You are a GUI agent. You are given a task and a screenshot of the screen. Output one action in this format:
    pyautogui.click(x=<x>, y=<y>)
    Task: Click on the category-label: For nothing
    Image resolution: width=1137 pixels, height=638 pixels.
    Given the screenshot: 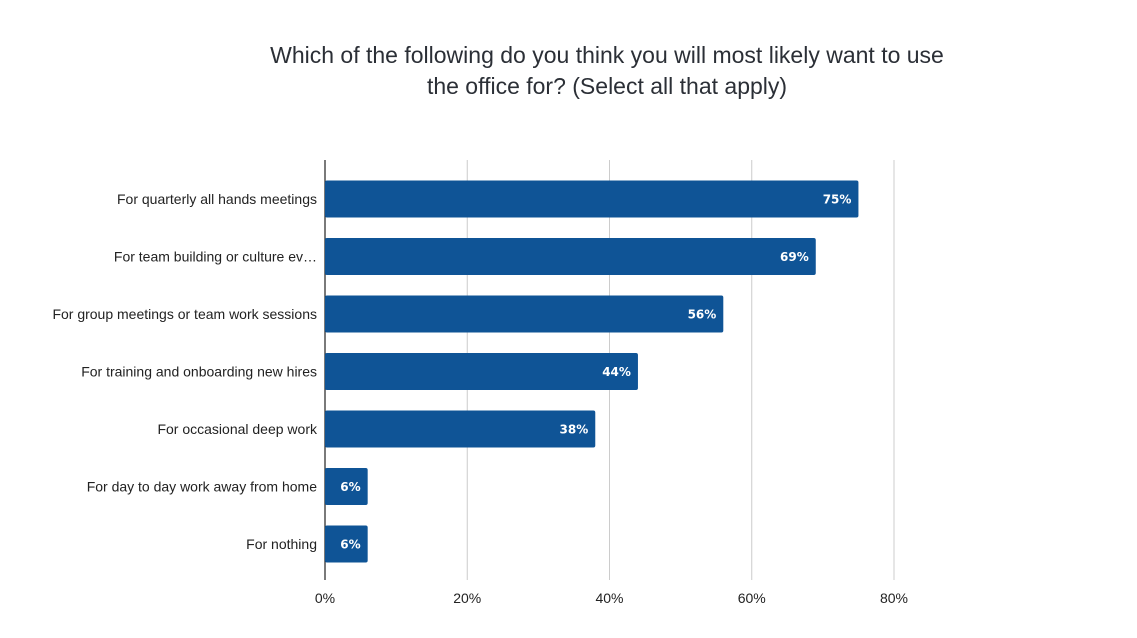 What is the action you would take?
    pyautogui.click(x=281, y=544)
    